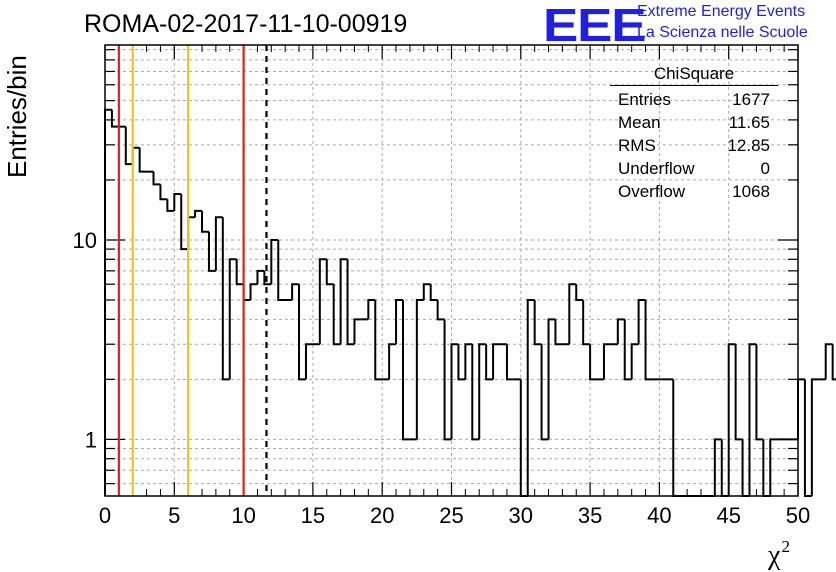 Image resolution: width=836 pixels, height=572 pixels. I want to click on stats-title: ChiSquare, so click(694, 75).